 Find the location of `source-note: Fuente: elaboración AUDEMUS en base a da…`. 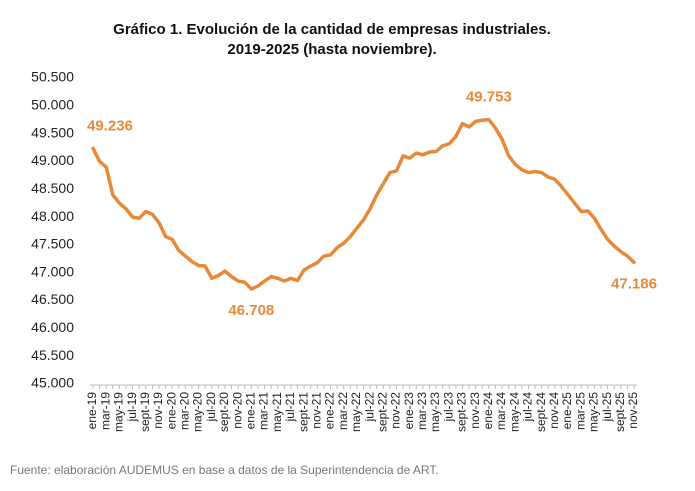

source-note: Fuente: elaboración AUDEMUS en base a da… is located at coordinates (224, 470).